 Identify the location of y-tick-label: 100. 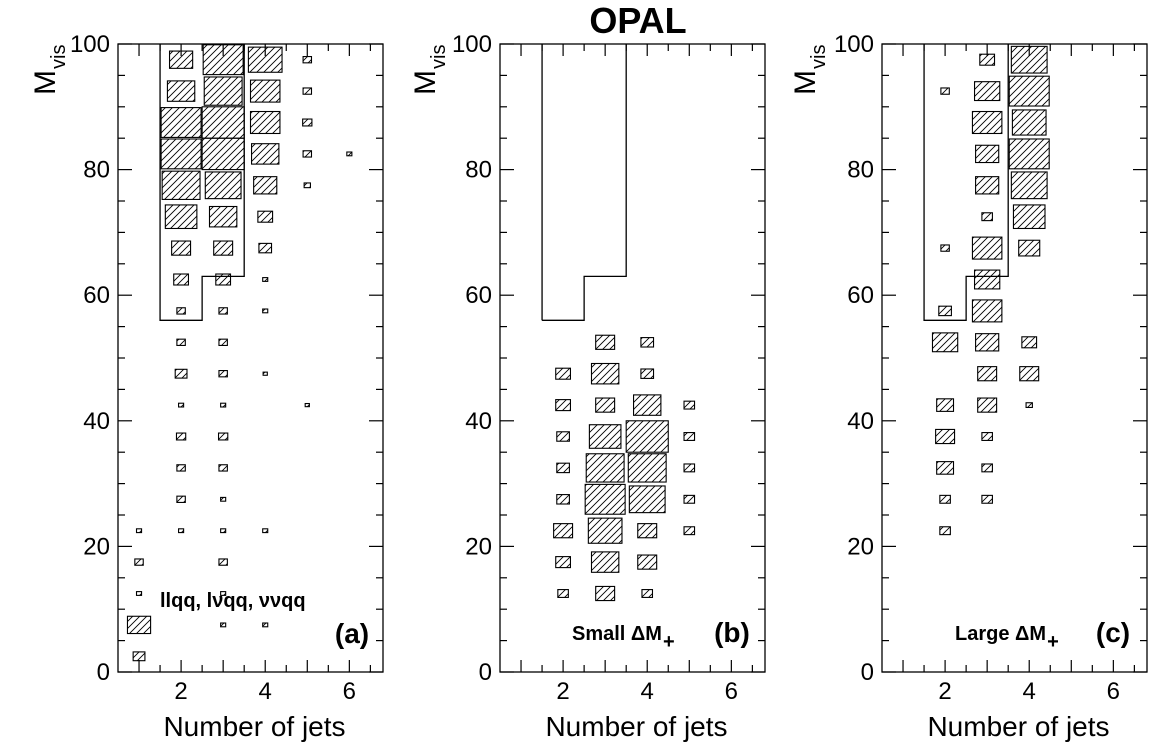
(472, 44).